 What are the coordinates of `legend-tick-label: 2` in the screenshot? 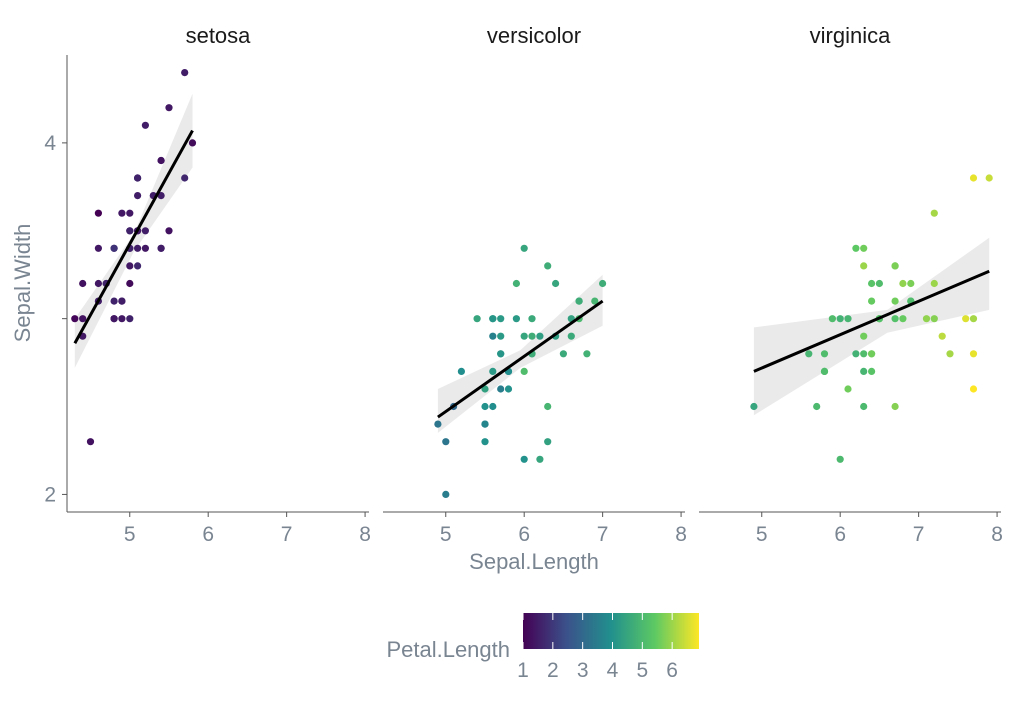 It's located at (553, 670).